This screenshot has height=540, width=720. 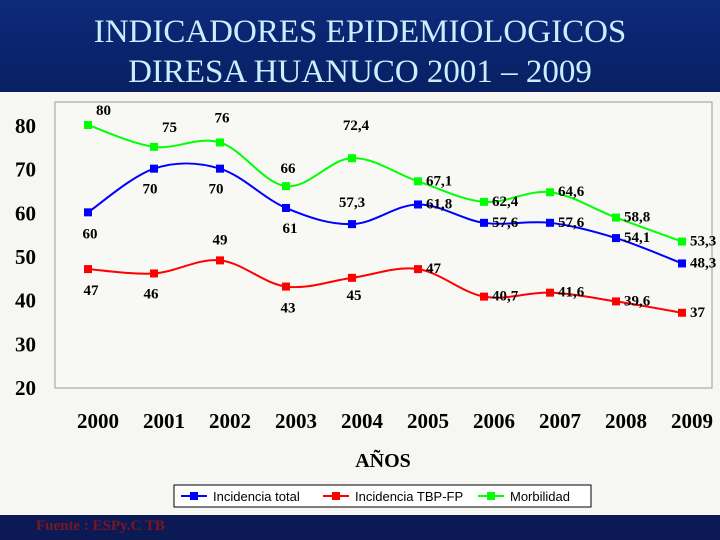 What do you see at coordinates (698, 313) in the screenshot?
I see `data-label-tbp: 37` at bounding box center [698, 313].